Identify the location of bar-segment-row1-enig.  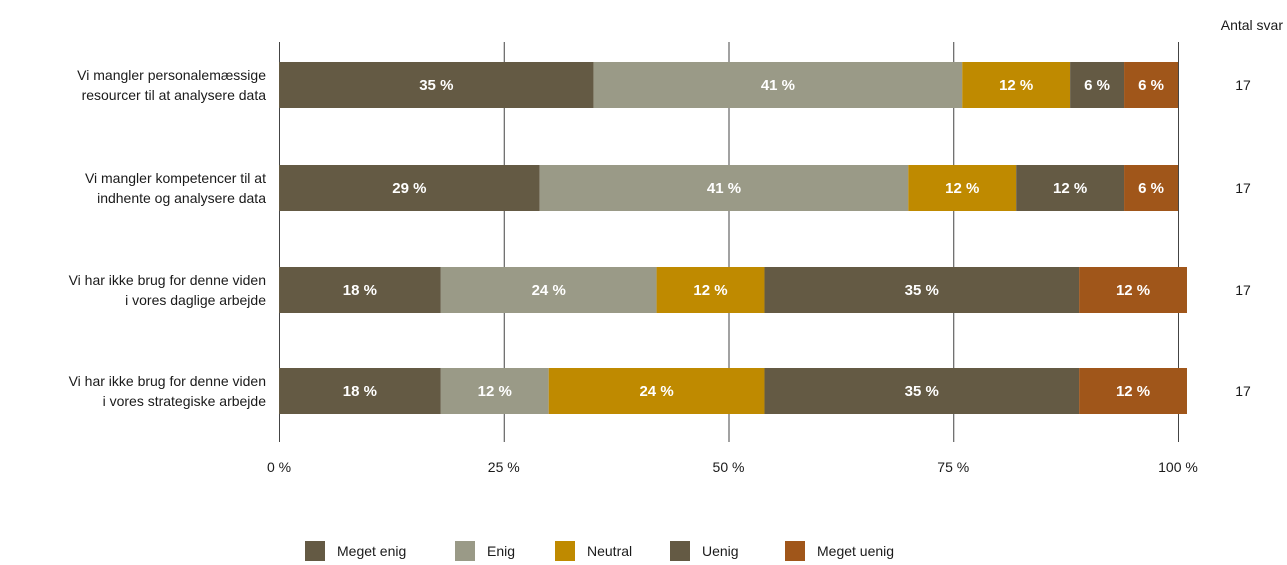
(778, 85).